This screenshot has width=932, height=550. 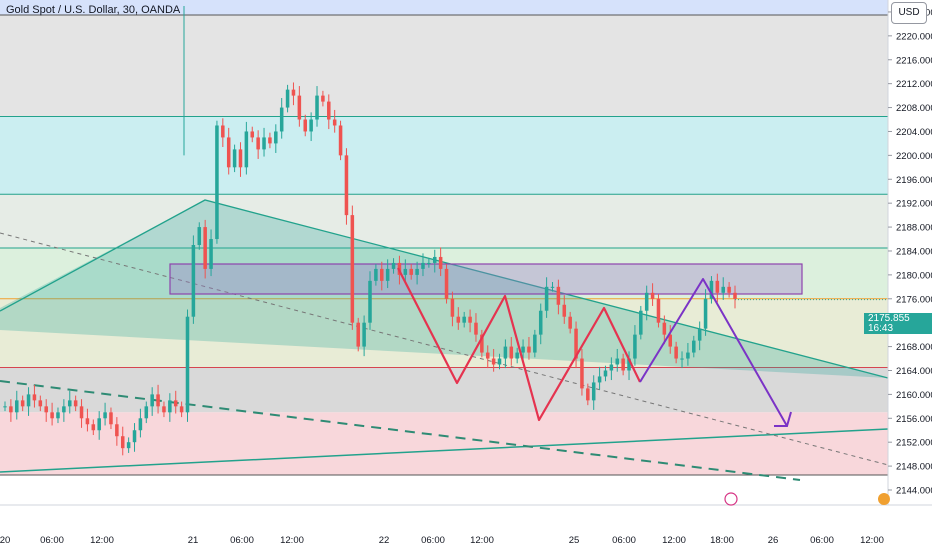 What do you see at coordinates (466, 527) in the screenshot?
I see `time-axis` at bounding box center [466, 527].